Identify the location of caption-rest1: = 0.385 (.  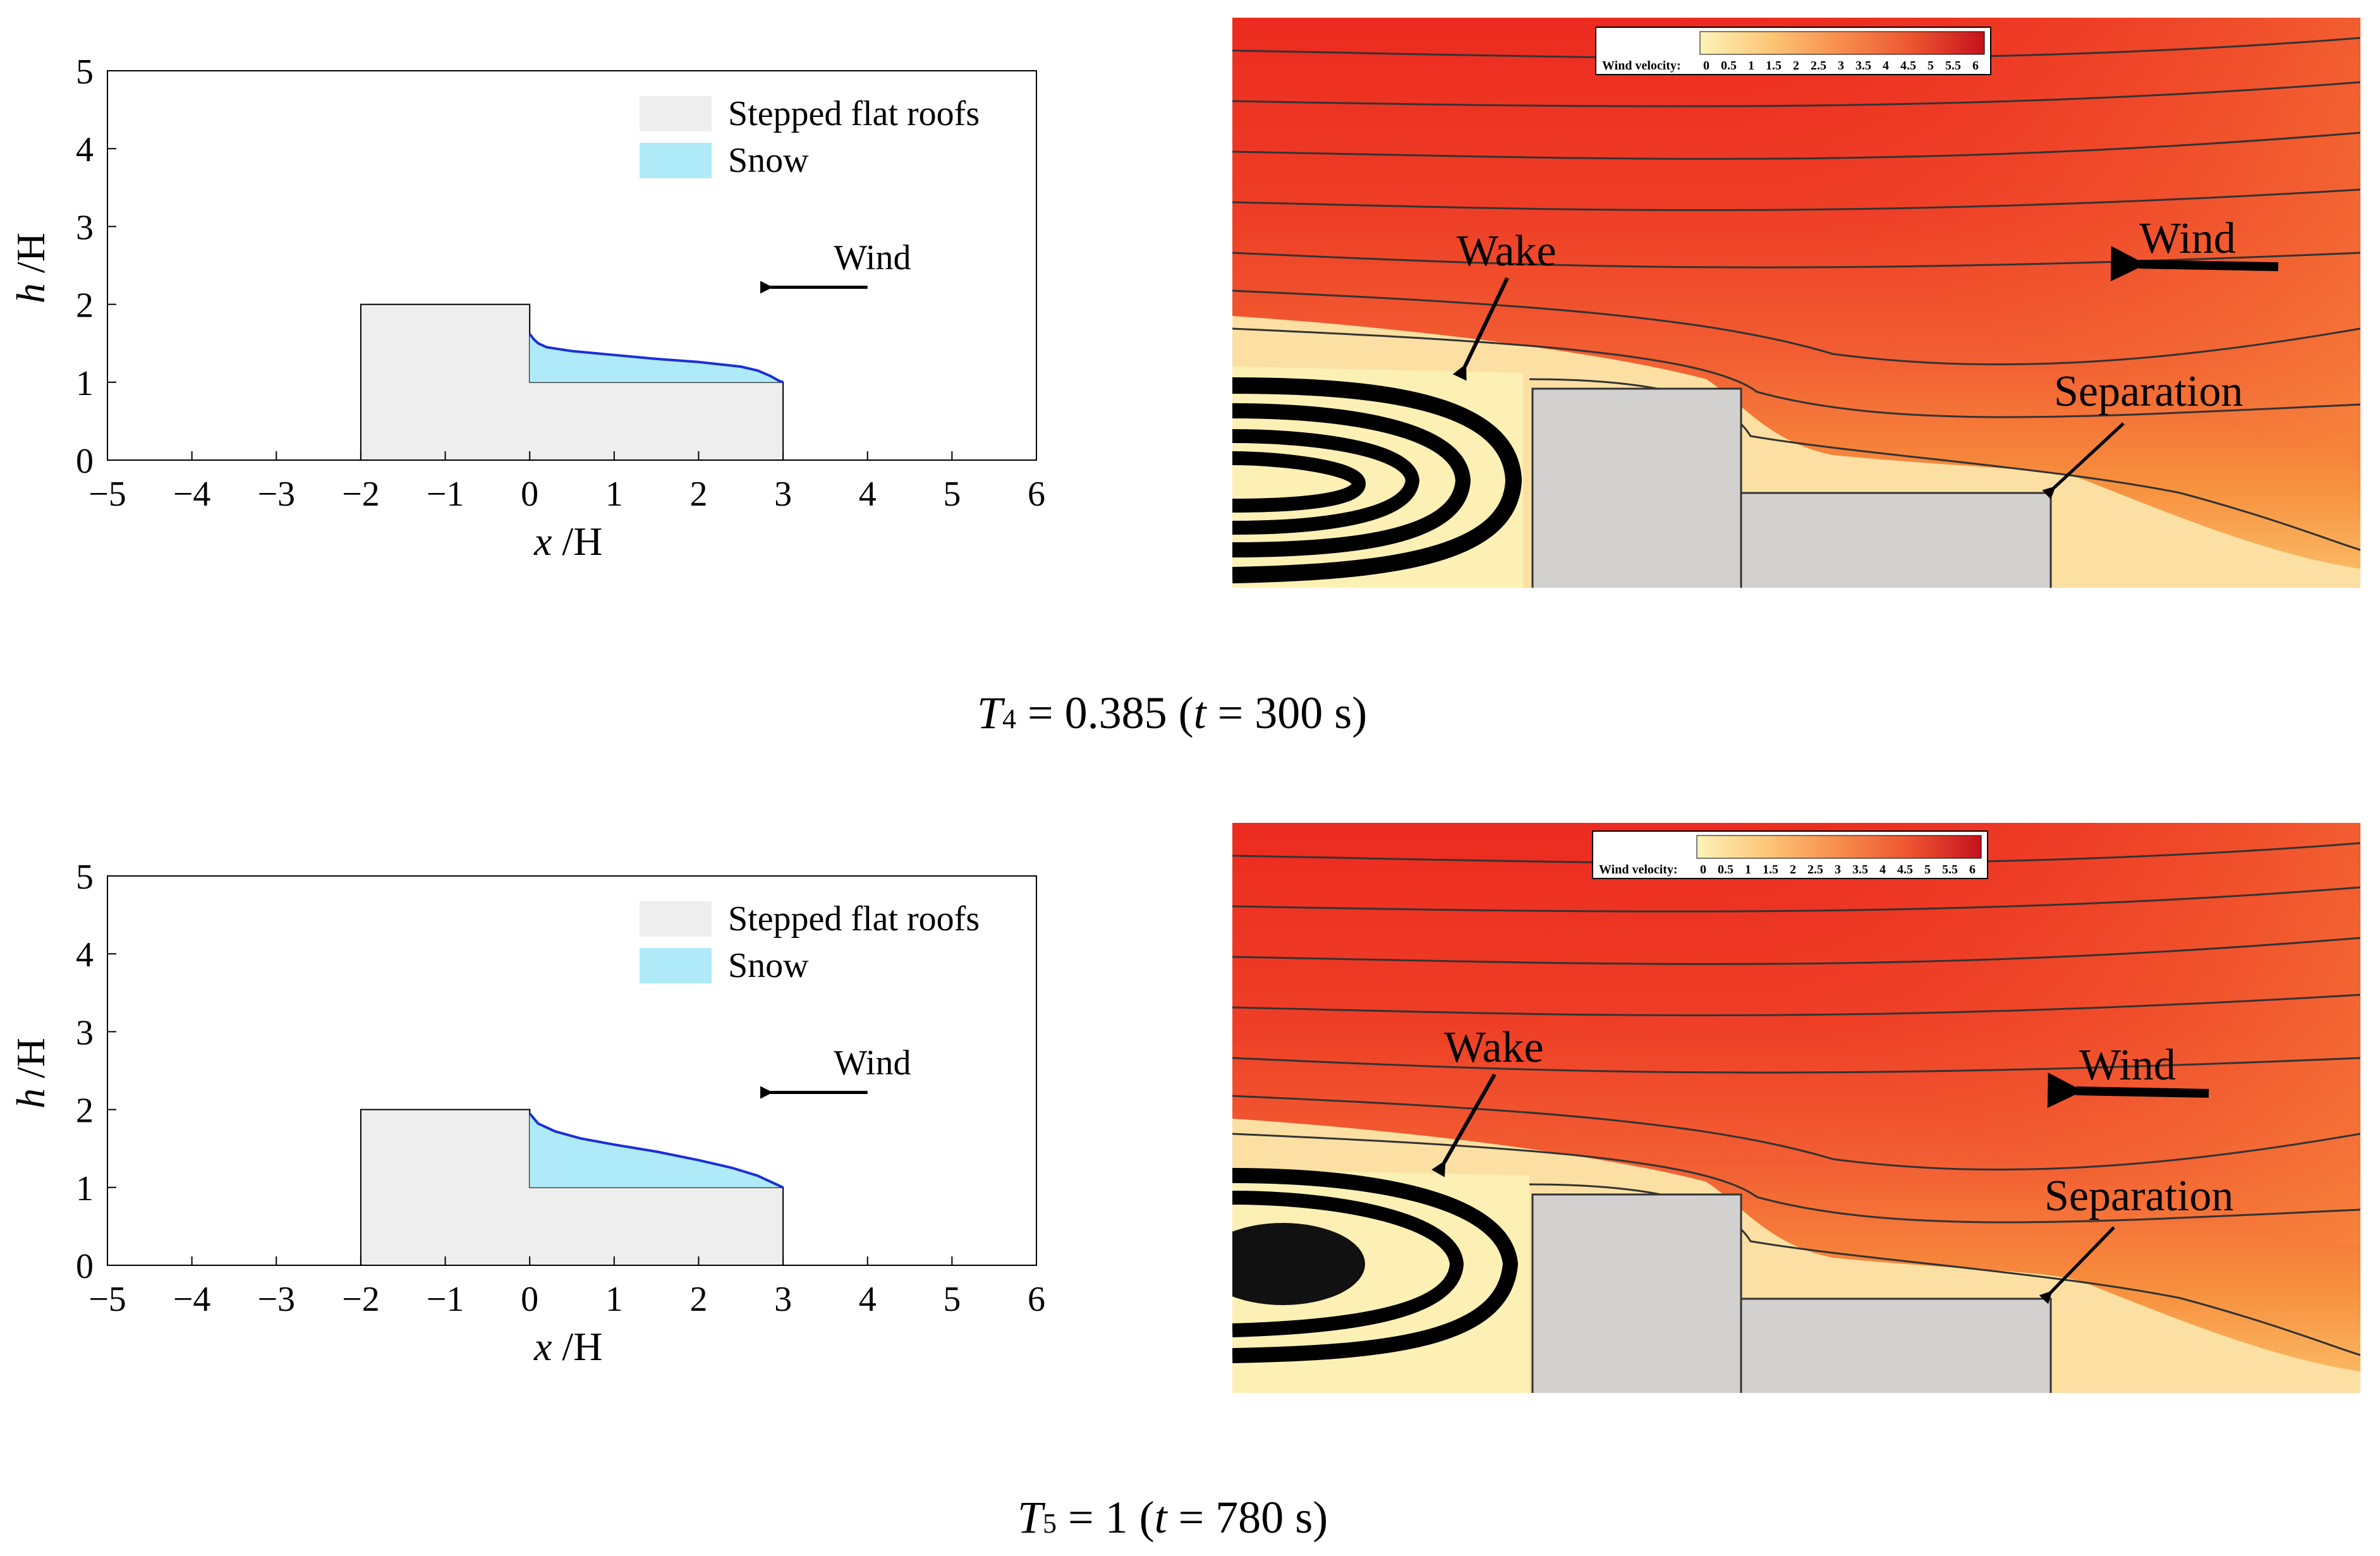
(1105, 713).